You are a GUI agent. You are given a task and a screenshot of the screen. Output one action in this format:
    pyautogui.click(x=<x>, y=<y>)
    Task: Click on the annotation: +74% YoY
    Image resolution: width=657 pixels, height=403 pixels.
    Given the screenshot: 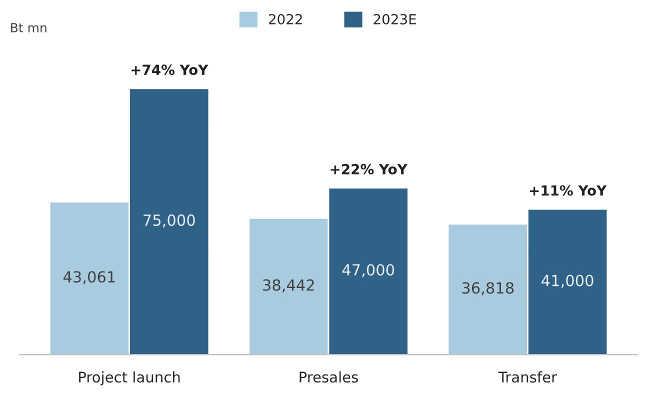 What is the action you would take?
    pyautogui.click(x=170, y=70)
    